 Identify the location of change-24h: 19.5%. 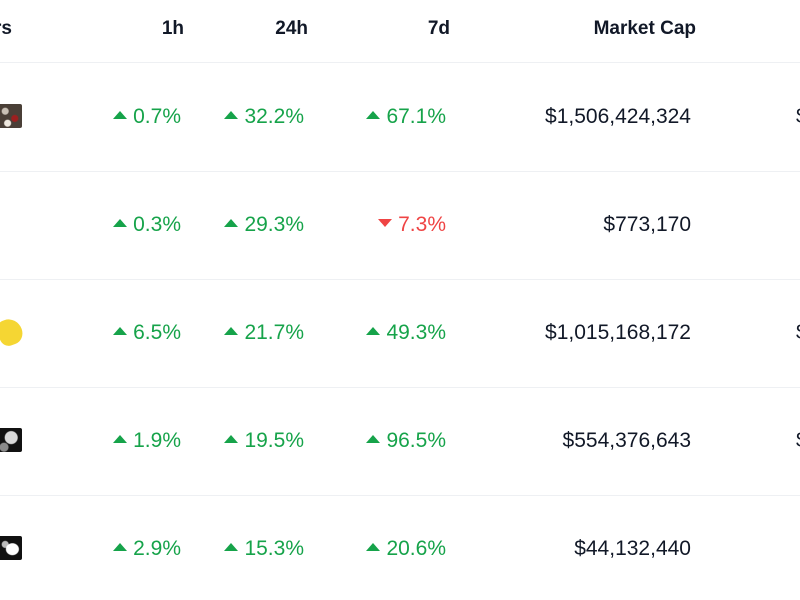
(264, 441).